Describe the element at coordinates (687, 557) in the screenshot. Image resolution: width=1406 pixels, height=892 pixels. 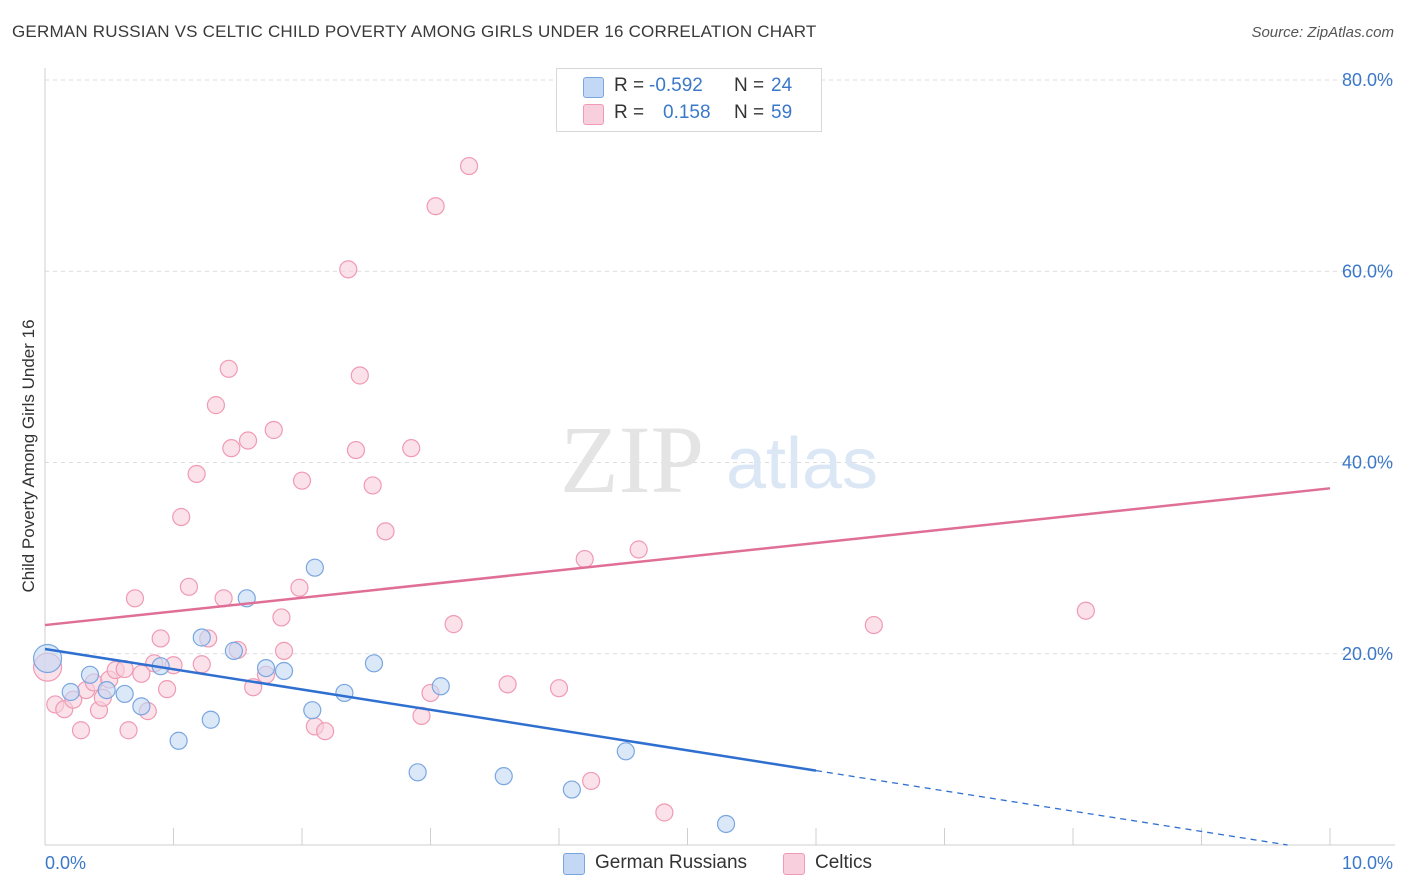
I see `celtics-trend-line` at that location.